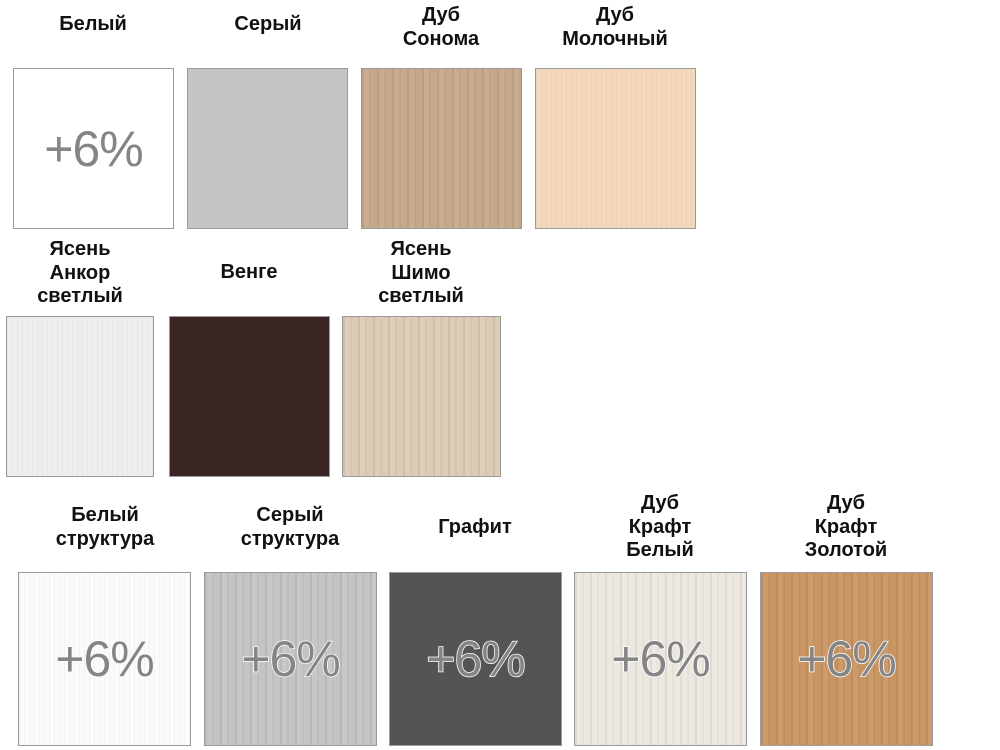 Image resolution: width=1000 pixels, height=750 pixels. I want to click on swatch-label: Венге, so click(249, 273).